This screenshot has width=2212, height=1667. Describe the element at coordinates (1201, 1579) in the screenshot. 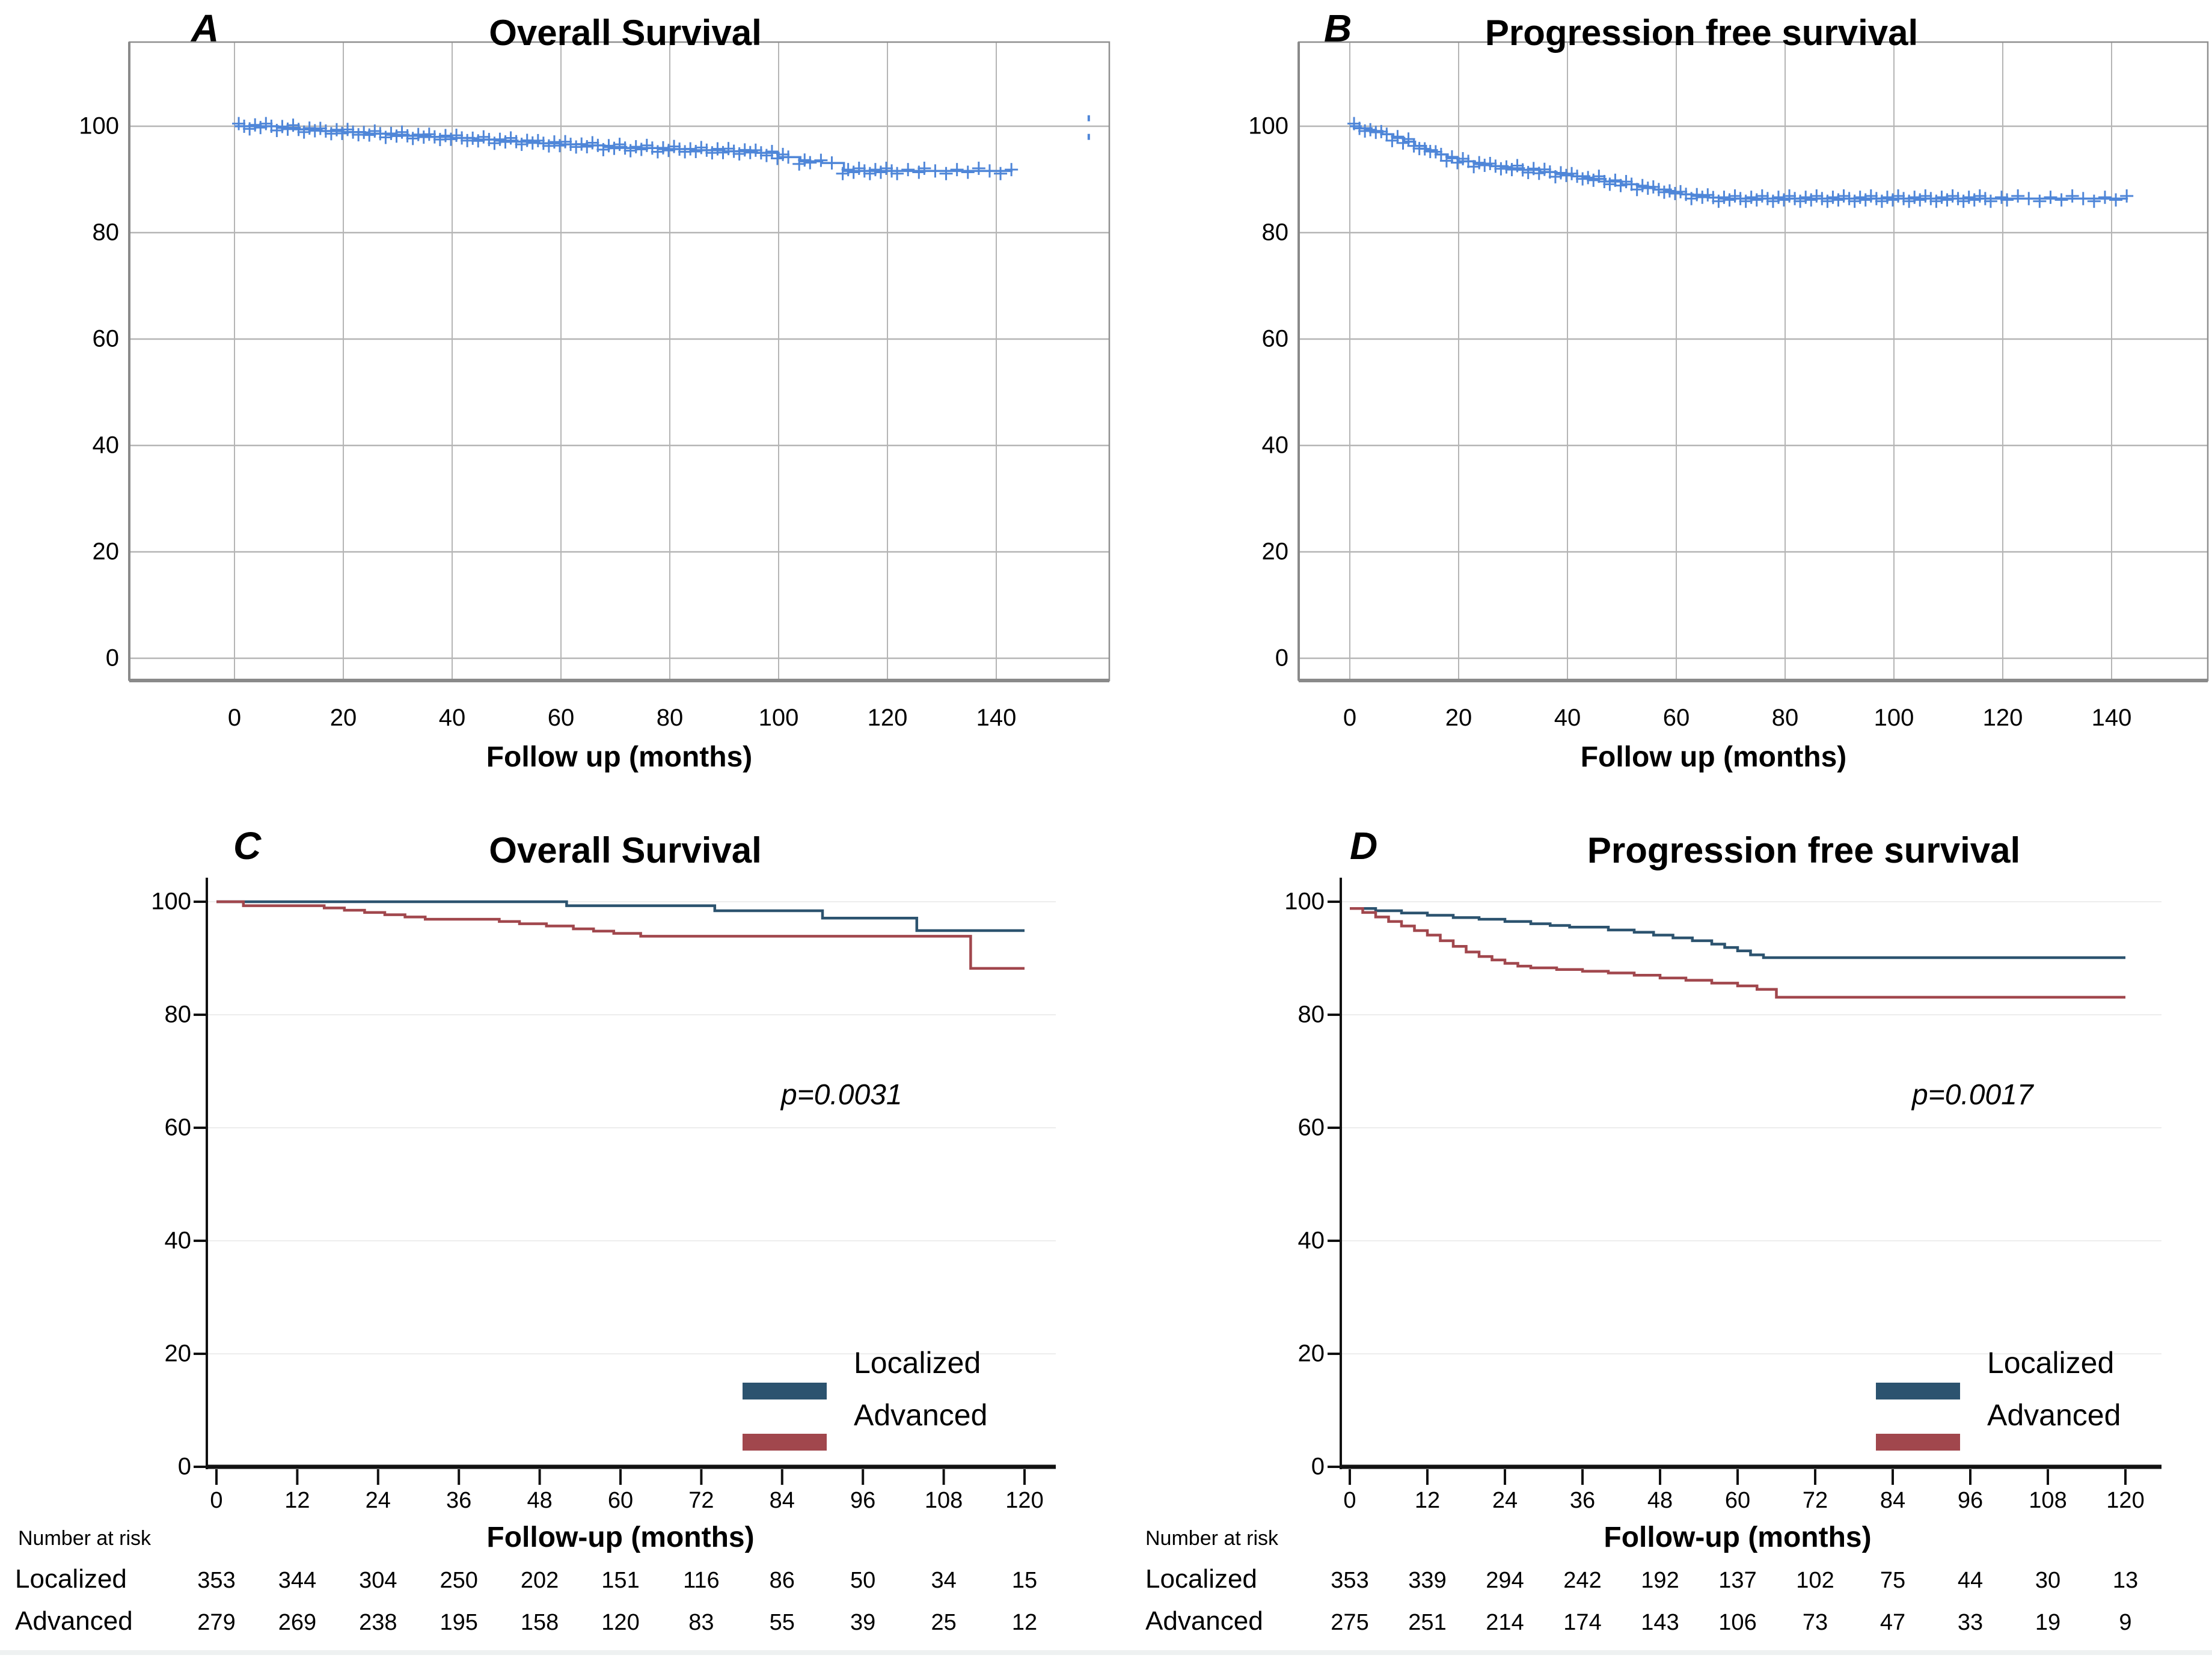

I see `number-at-risk-row-label: Localized` at that location.